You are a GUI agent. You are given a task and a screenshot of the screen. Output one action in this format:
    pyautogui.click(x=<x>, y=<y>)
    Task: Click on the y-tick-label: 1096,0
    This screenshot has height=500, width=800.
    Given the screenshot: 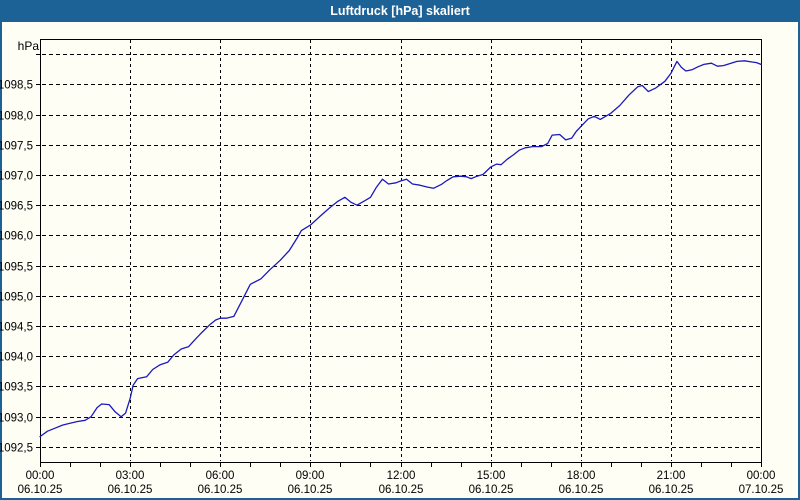 What is the action you would take?
    pyautogui.click(x=16, y=237)
    